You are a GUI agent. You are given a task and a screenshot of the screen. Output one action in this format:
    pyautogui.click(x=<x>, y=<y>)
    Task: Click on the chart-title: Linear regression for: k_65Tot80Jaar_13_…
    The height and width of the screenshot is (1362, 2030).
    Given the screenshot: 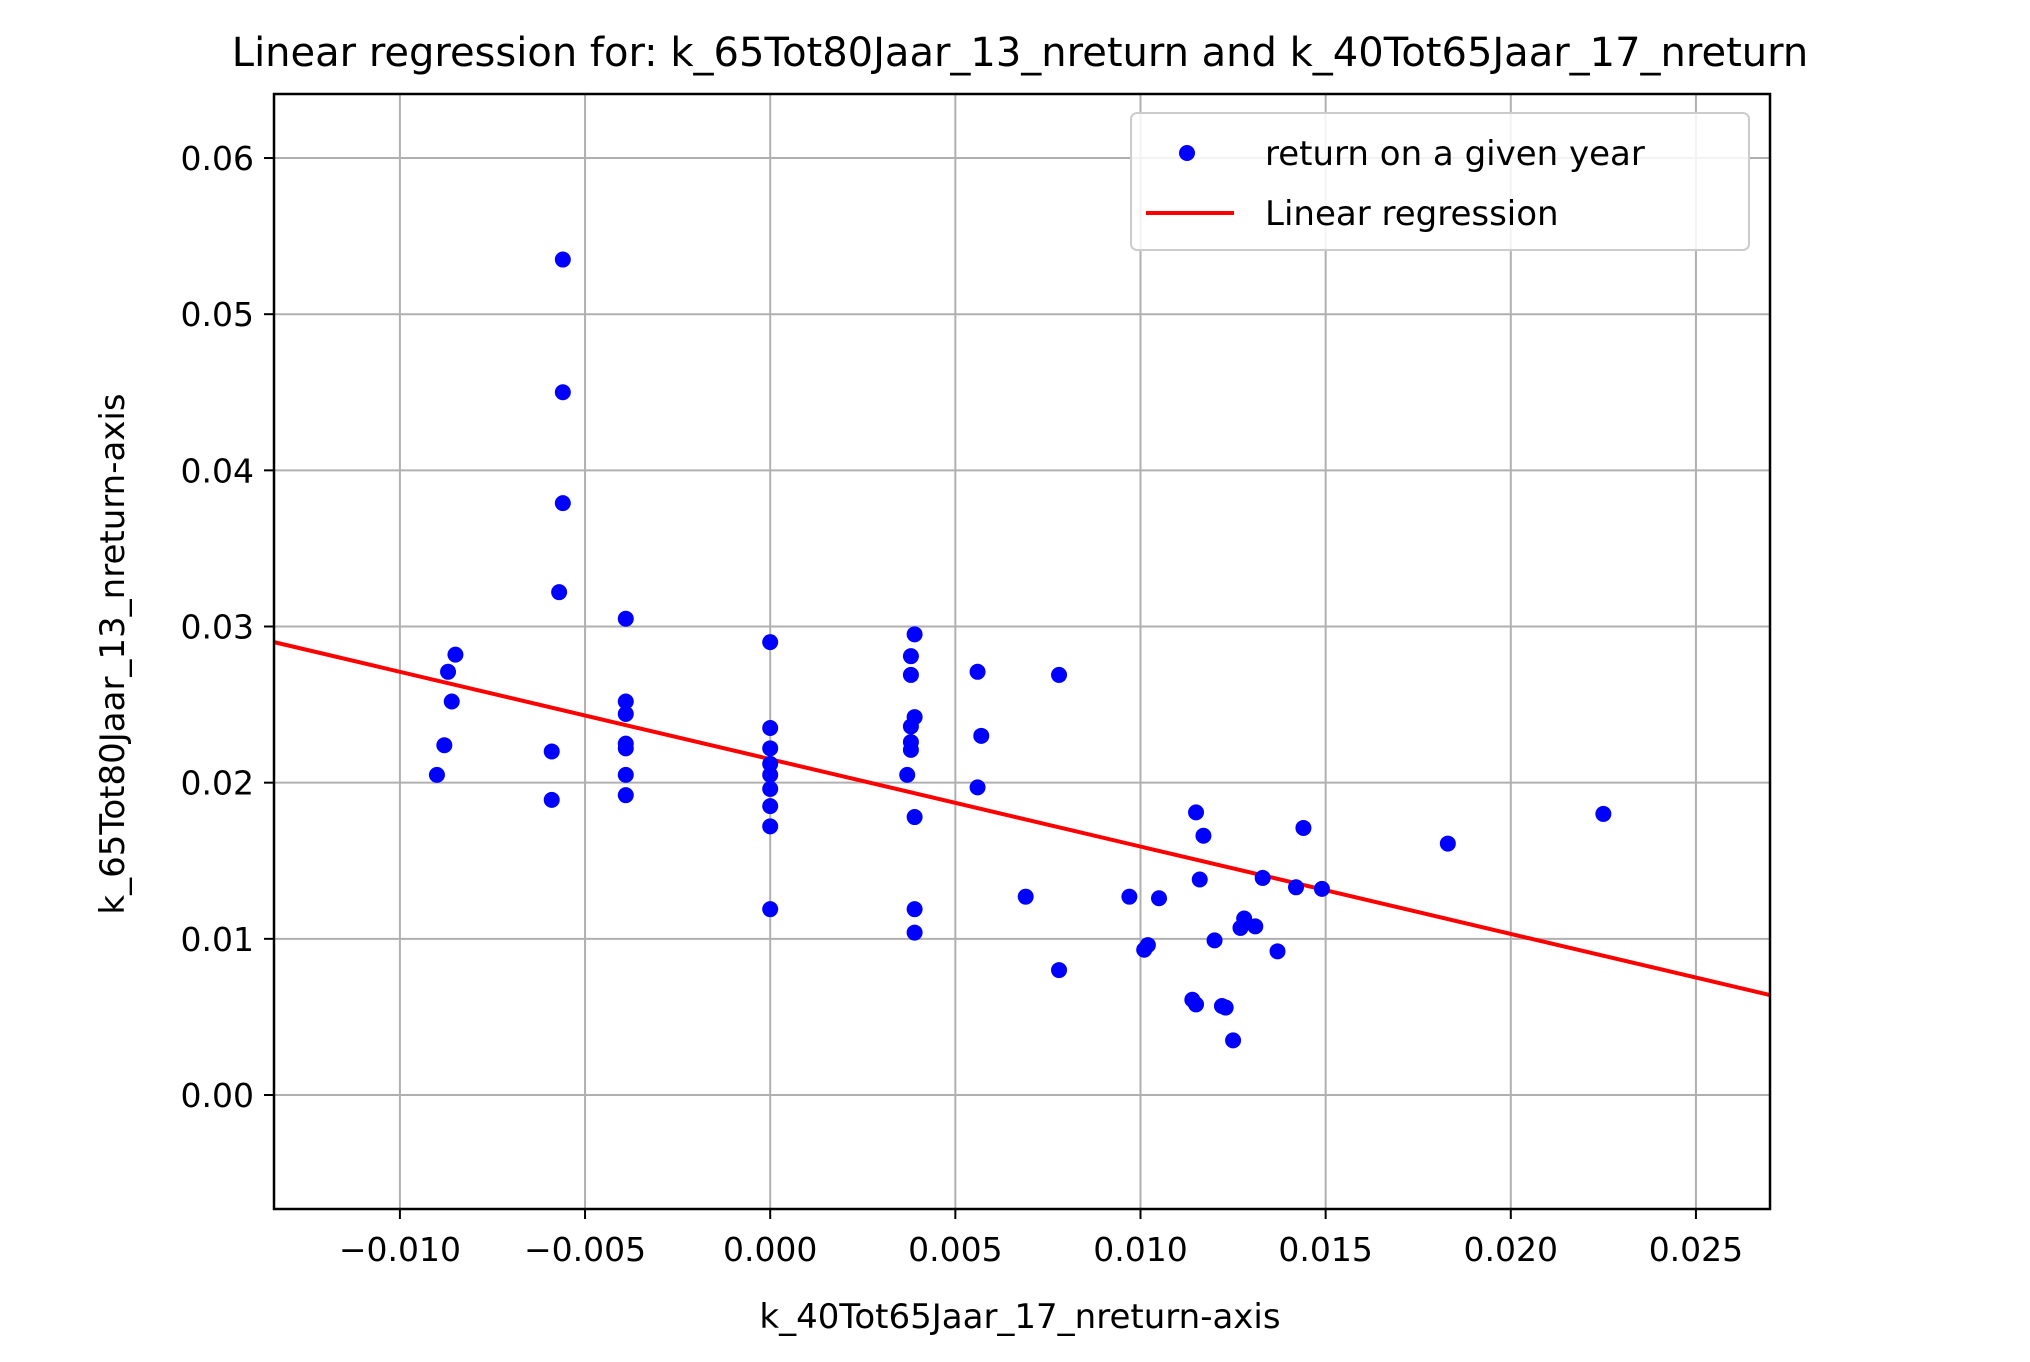 What is the action you would take?
    pyautogui.click(x=1020, y=53)
    